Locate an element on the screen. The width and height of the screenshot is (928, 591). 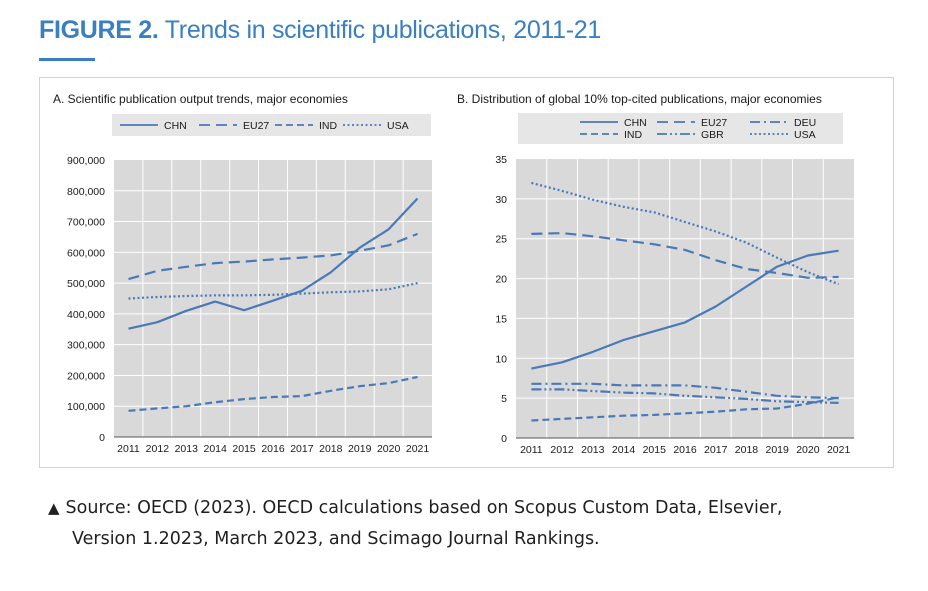
panel-b-legend-box is located at coordinates (680, 128).